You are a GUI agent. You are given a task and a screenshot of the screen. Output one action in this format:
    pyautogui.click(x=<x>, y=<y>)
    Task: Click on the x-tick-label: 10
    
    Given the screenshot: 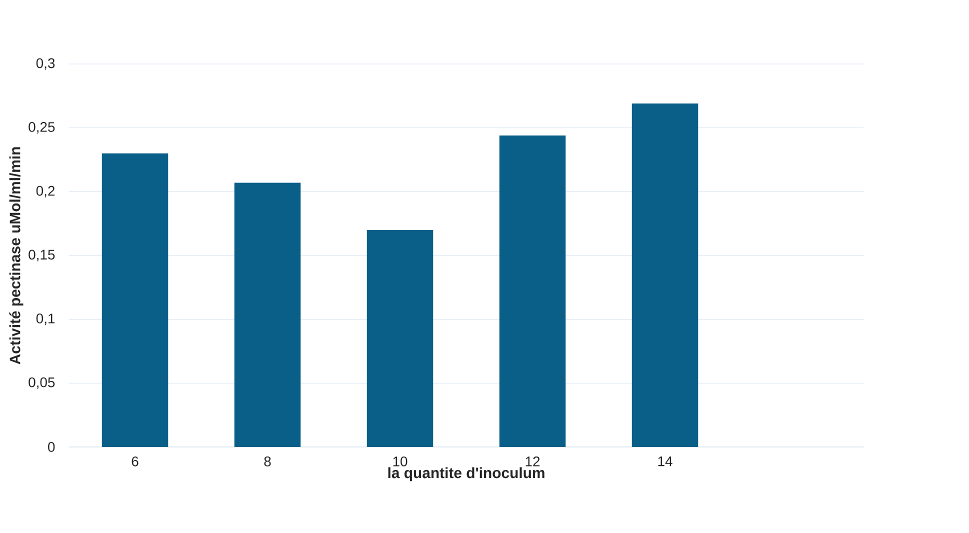 What is the action you would take?
    pyautogui.click(x=400, y=461)
    